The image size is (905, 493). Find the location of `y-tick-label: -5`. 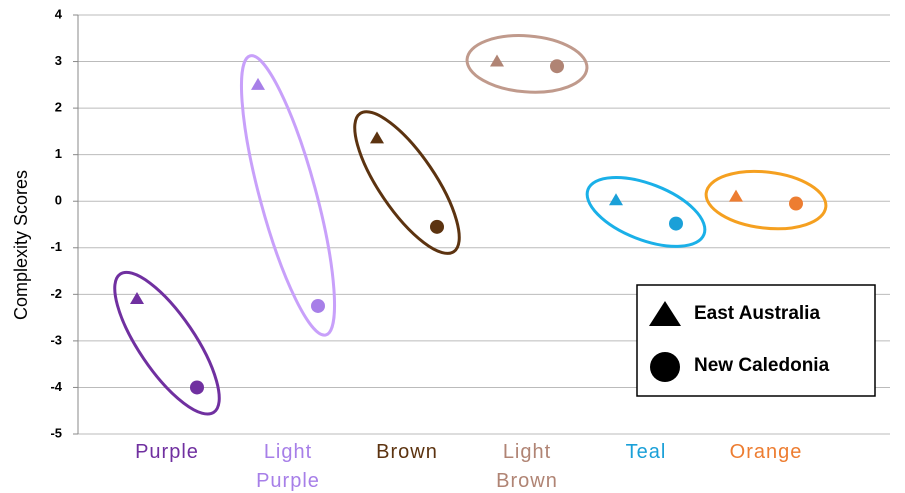

y-tick-label: -5 is located at coordinates (56, 432).